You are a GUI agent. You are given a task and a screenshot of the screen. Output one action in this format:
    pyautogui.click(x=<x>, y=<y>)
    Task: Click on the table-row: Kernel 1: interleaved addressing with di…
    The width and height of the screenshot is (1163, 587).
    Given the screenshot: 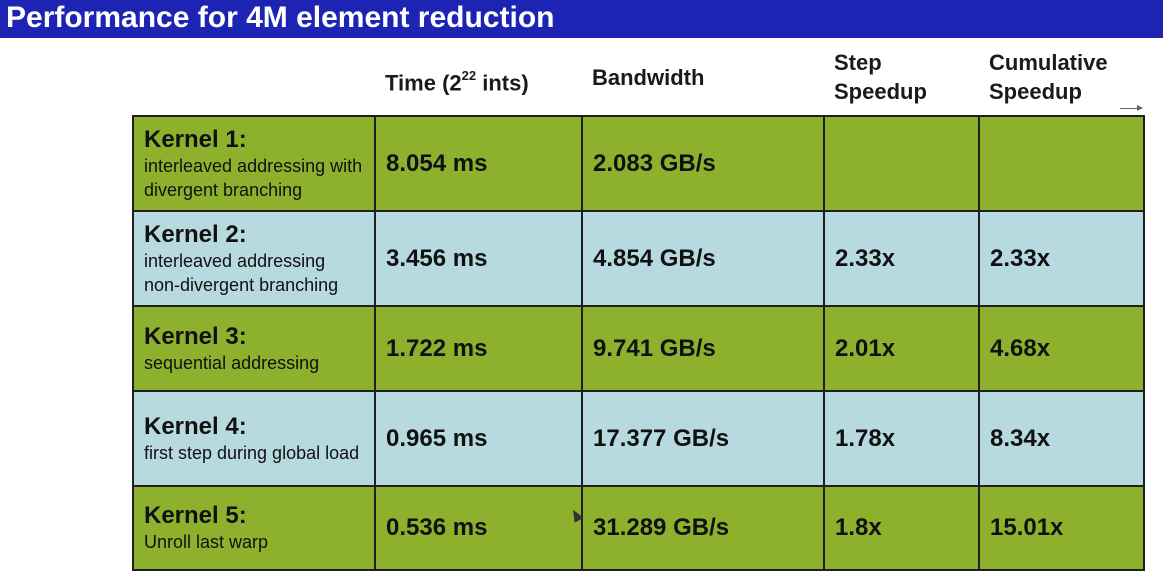 What is the action you would take?
    pyautogui.click(x=638, y=163)
    